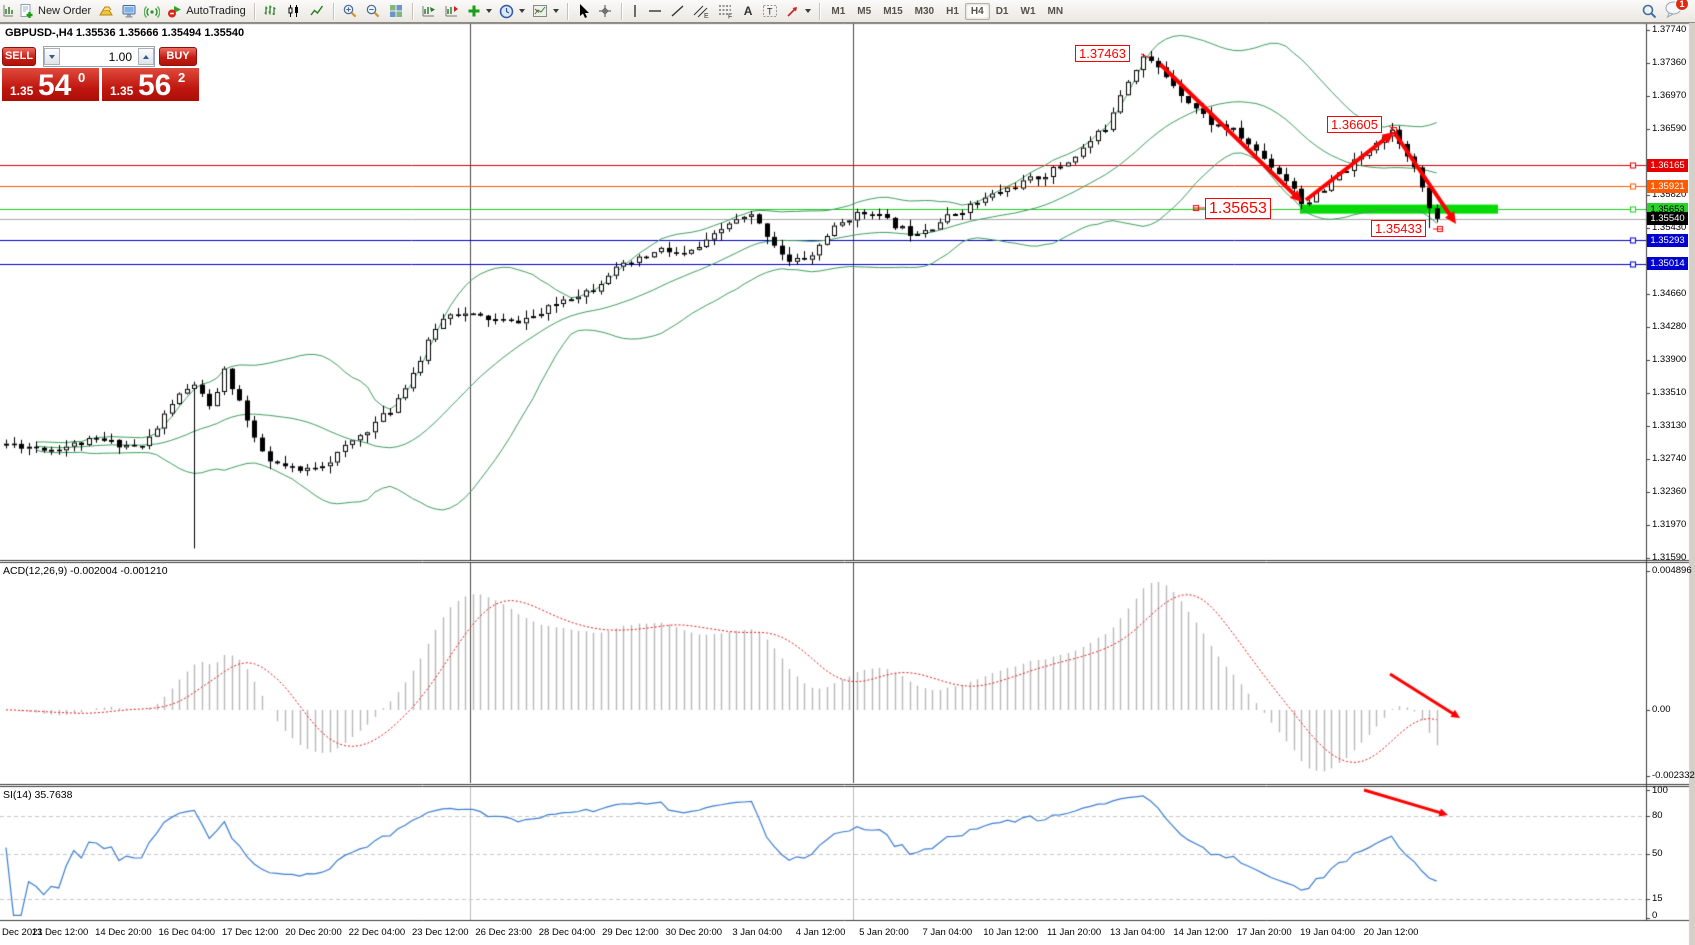 The image size is (1695, 945). What do you see at coordinates (1354, 124) in the screenshot?
I see `annotation-lower-high-price: 1.36605` at bounding box center [1354, 124].